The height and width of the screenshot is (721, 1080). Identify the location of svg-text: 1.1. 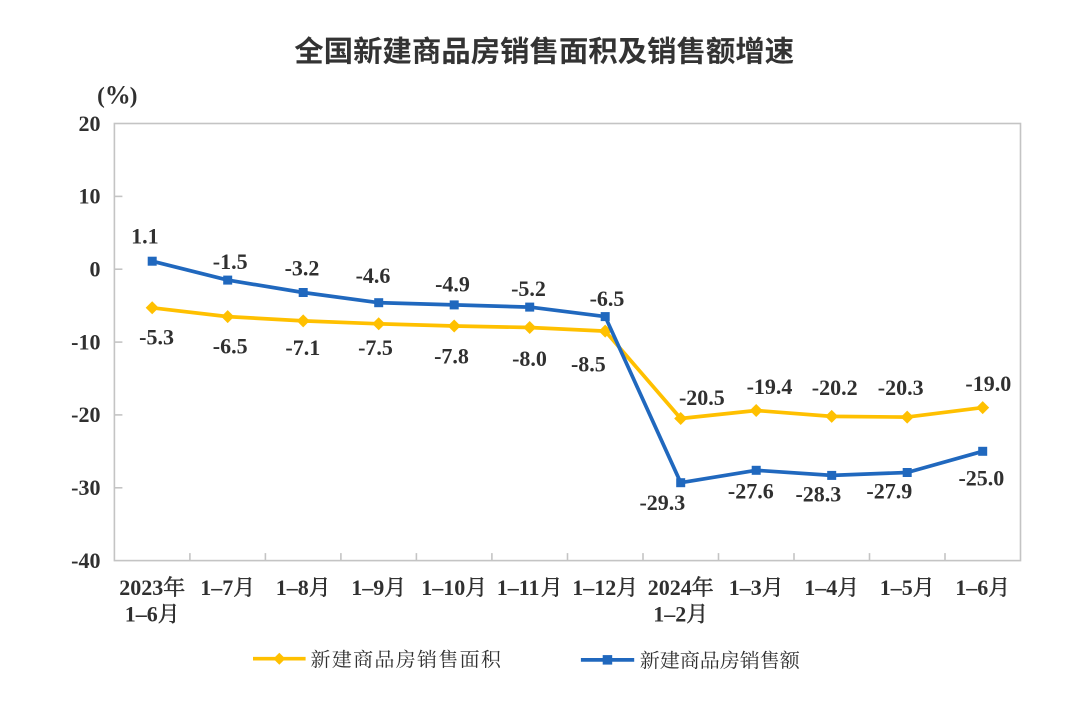
(145, 235).